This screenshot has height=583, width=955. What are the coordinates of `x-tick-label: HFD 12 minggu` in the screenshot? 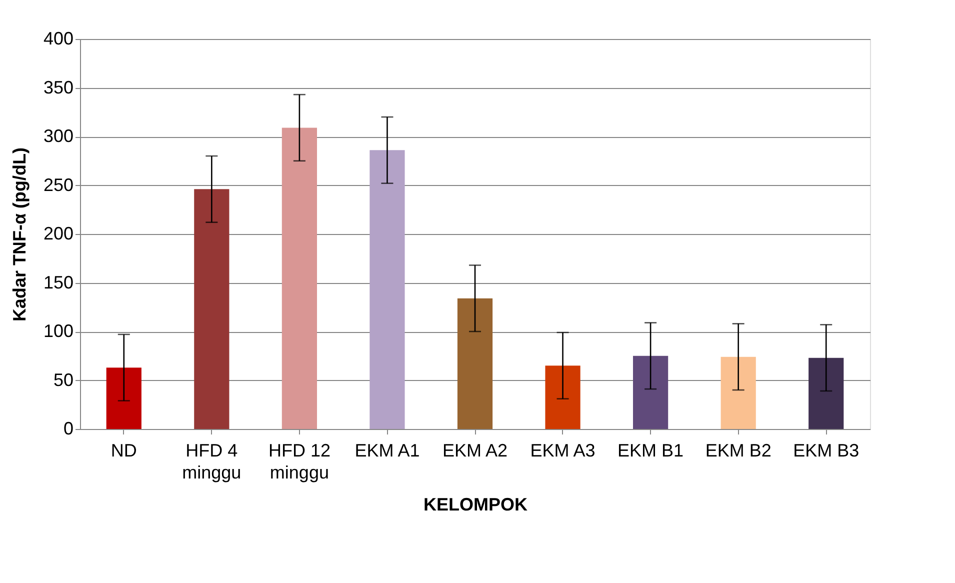 It's located at (299, 461).